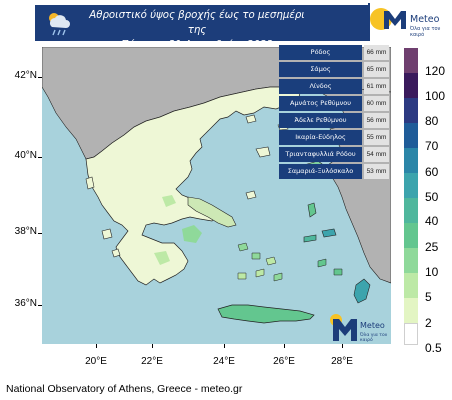 The image size is (452, 400). What do you see at coordinates (432, 146) in the screenshot?
I see `legend-label-70: 70` at bounding box center [432, 146].